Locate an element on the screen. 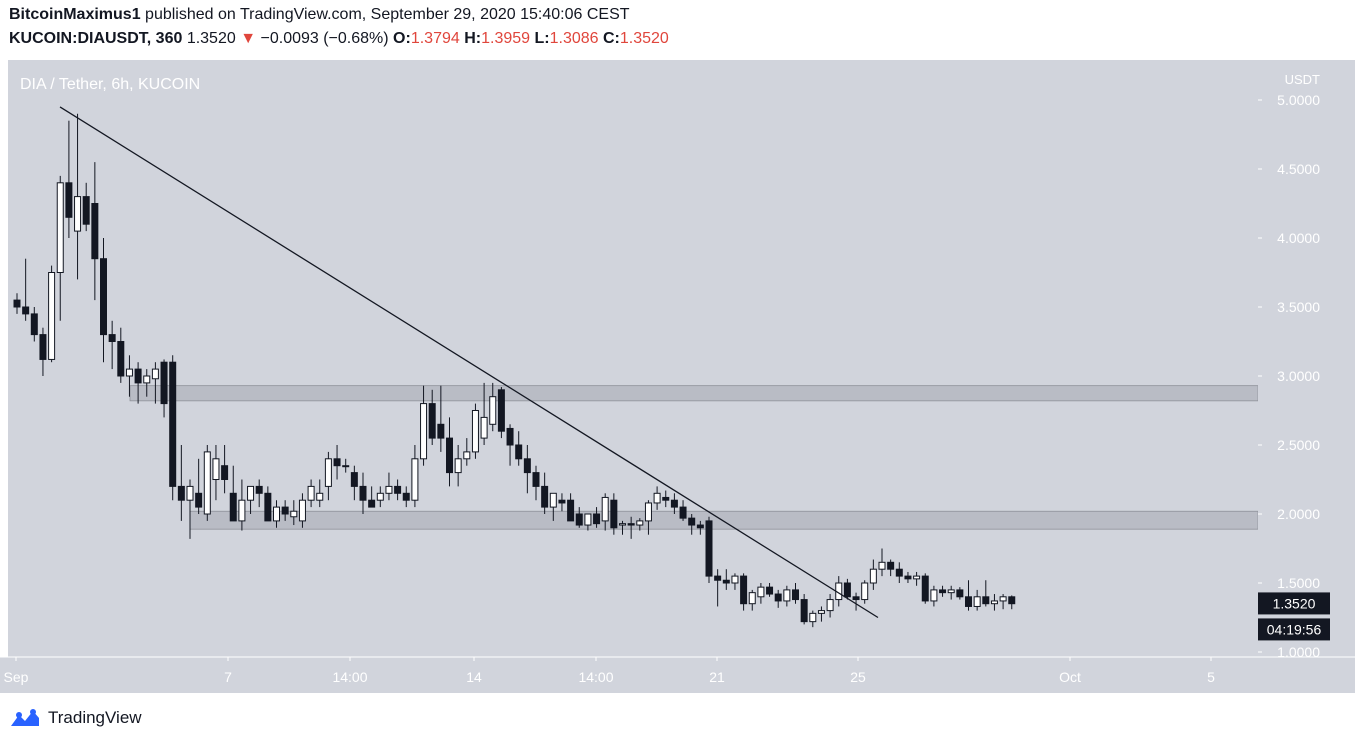  time-tick-label: 21 is located at coordinates (717, 677).